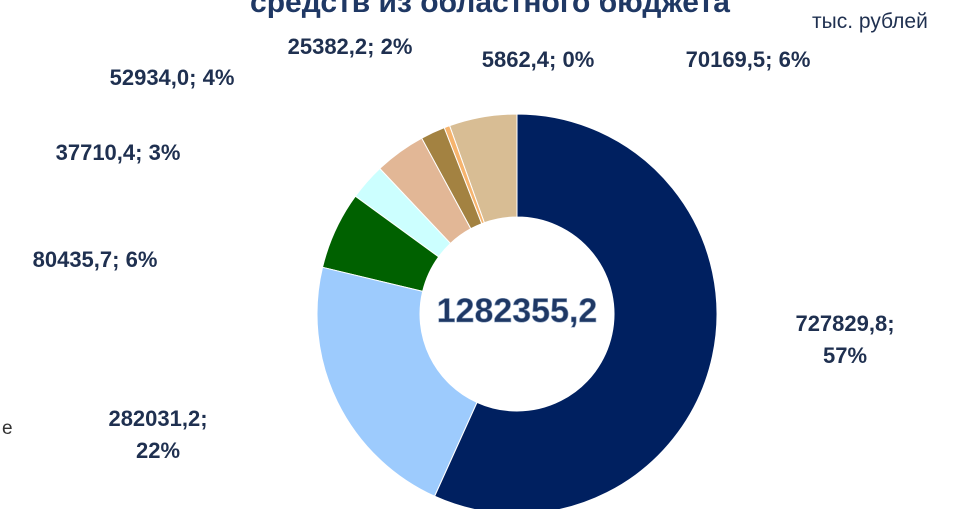 This screenshot has width=979, height=509. Describe the element at coordinates (538, 59) in the screenshot. I see `data-label: 5862,4; 0%` at that location.